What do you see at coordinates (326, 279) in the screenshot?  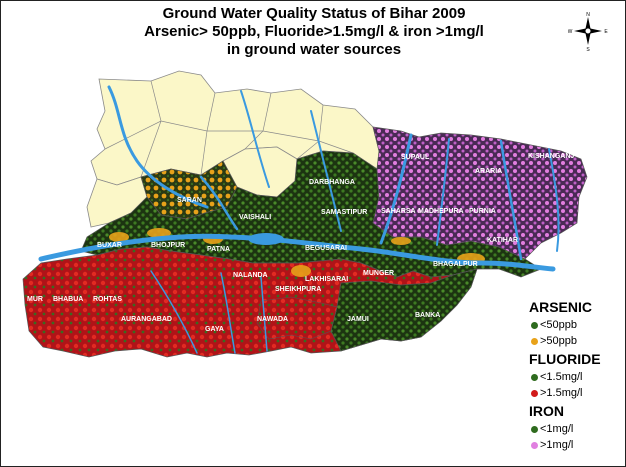 I see `label-lakhisarai: LAKHISARAI` at bounding box center [326, 279].